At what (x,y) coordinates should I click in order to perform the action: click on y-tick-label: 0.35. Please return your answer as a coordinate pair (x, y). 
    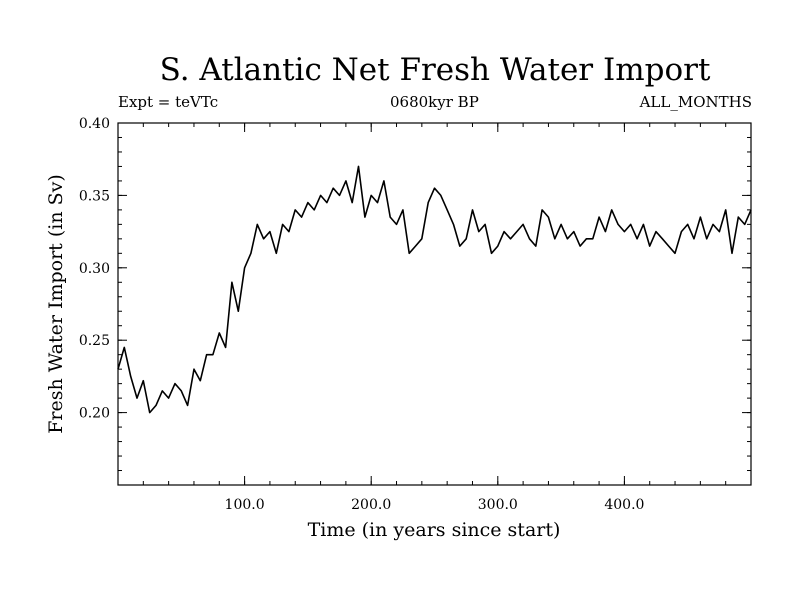
    Looking at the image, I should click on (94, 196).